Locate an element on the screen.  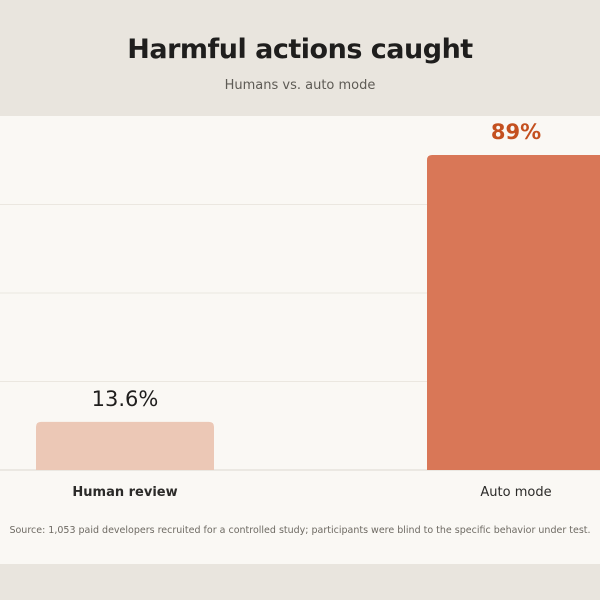
bar-human-review is located at coordinates (125, 445).